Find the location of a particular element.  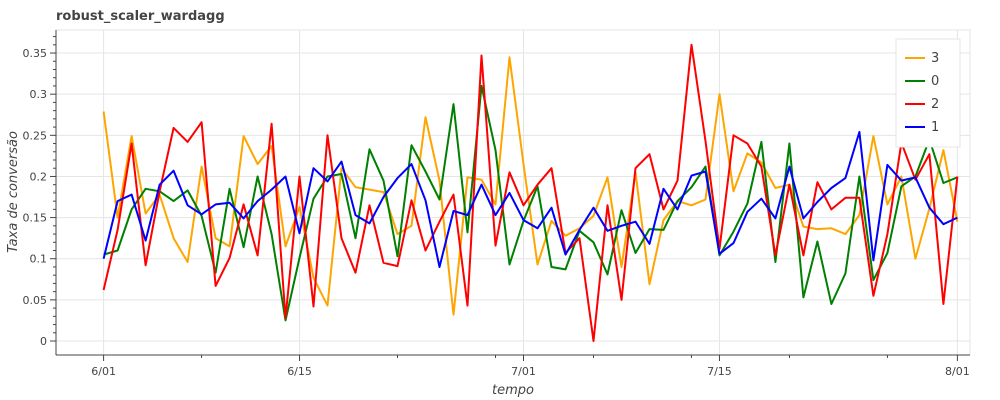

y-tick-label: 0.35 is located at coordinates (35, 53).